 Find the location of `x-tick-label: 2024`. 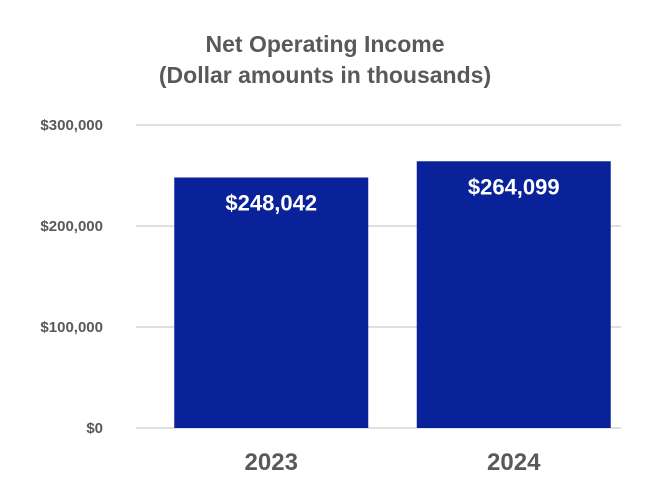

x-tick-label: 2024 is located at coordinates (514, 462).